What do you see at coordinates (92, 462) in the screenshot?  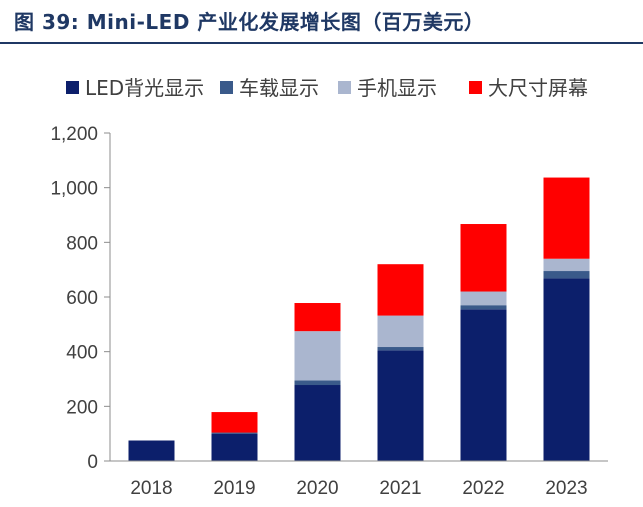 I see `y-tick-label: 0` at bounding box center [92, 462].